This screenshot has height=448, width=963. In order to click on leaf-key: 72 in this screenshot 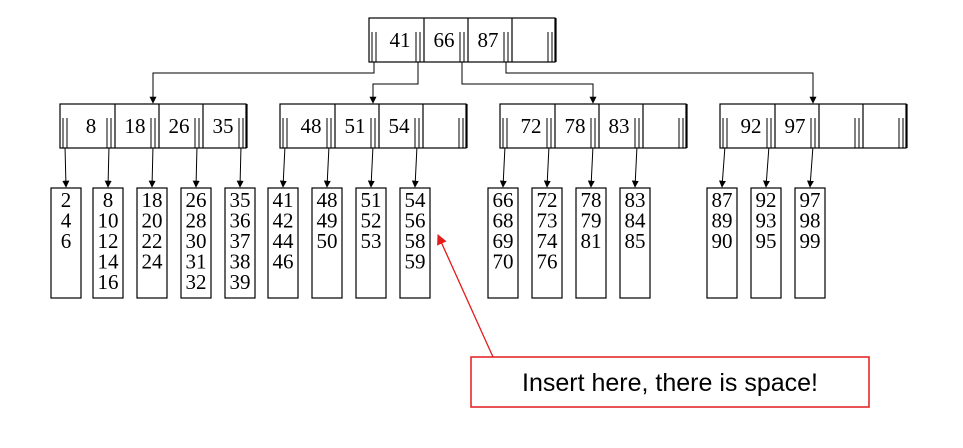, I will do `click(547, 200)`.